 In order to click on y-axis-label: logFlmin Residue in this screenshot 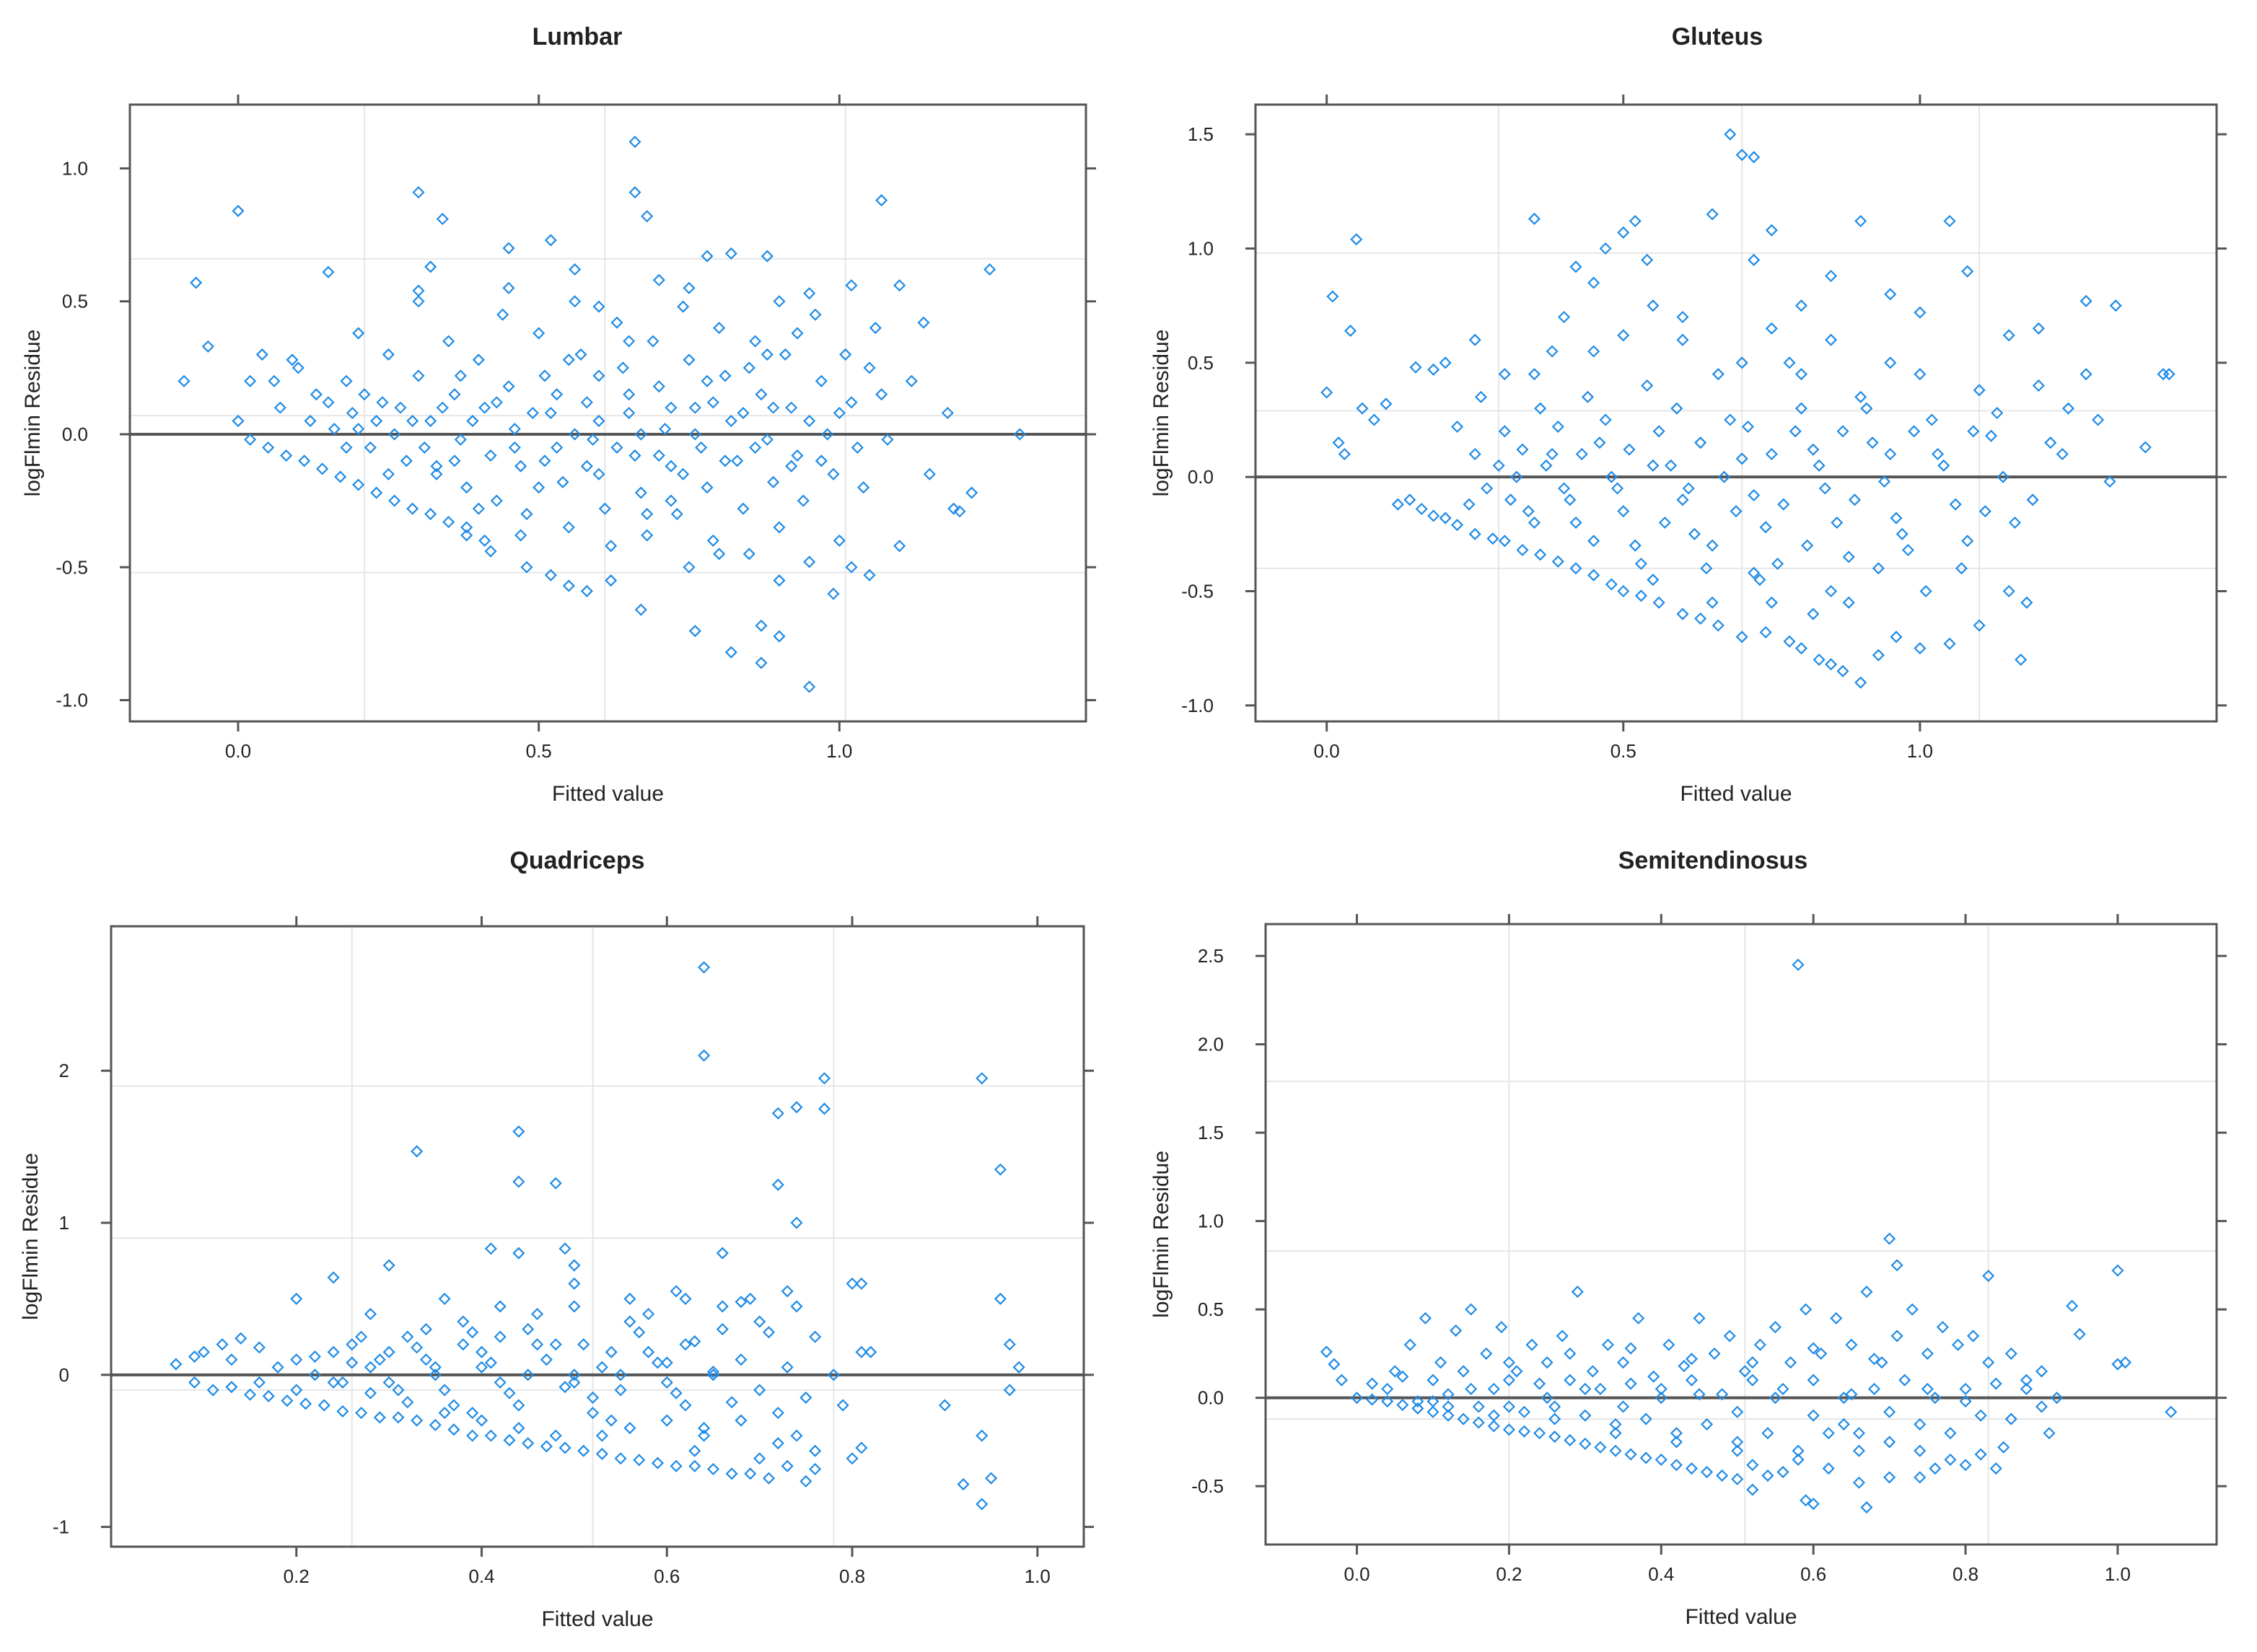, I will do `click(31, 1236)`.